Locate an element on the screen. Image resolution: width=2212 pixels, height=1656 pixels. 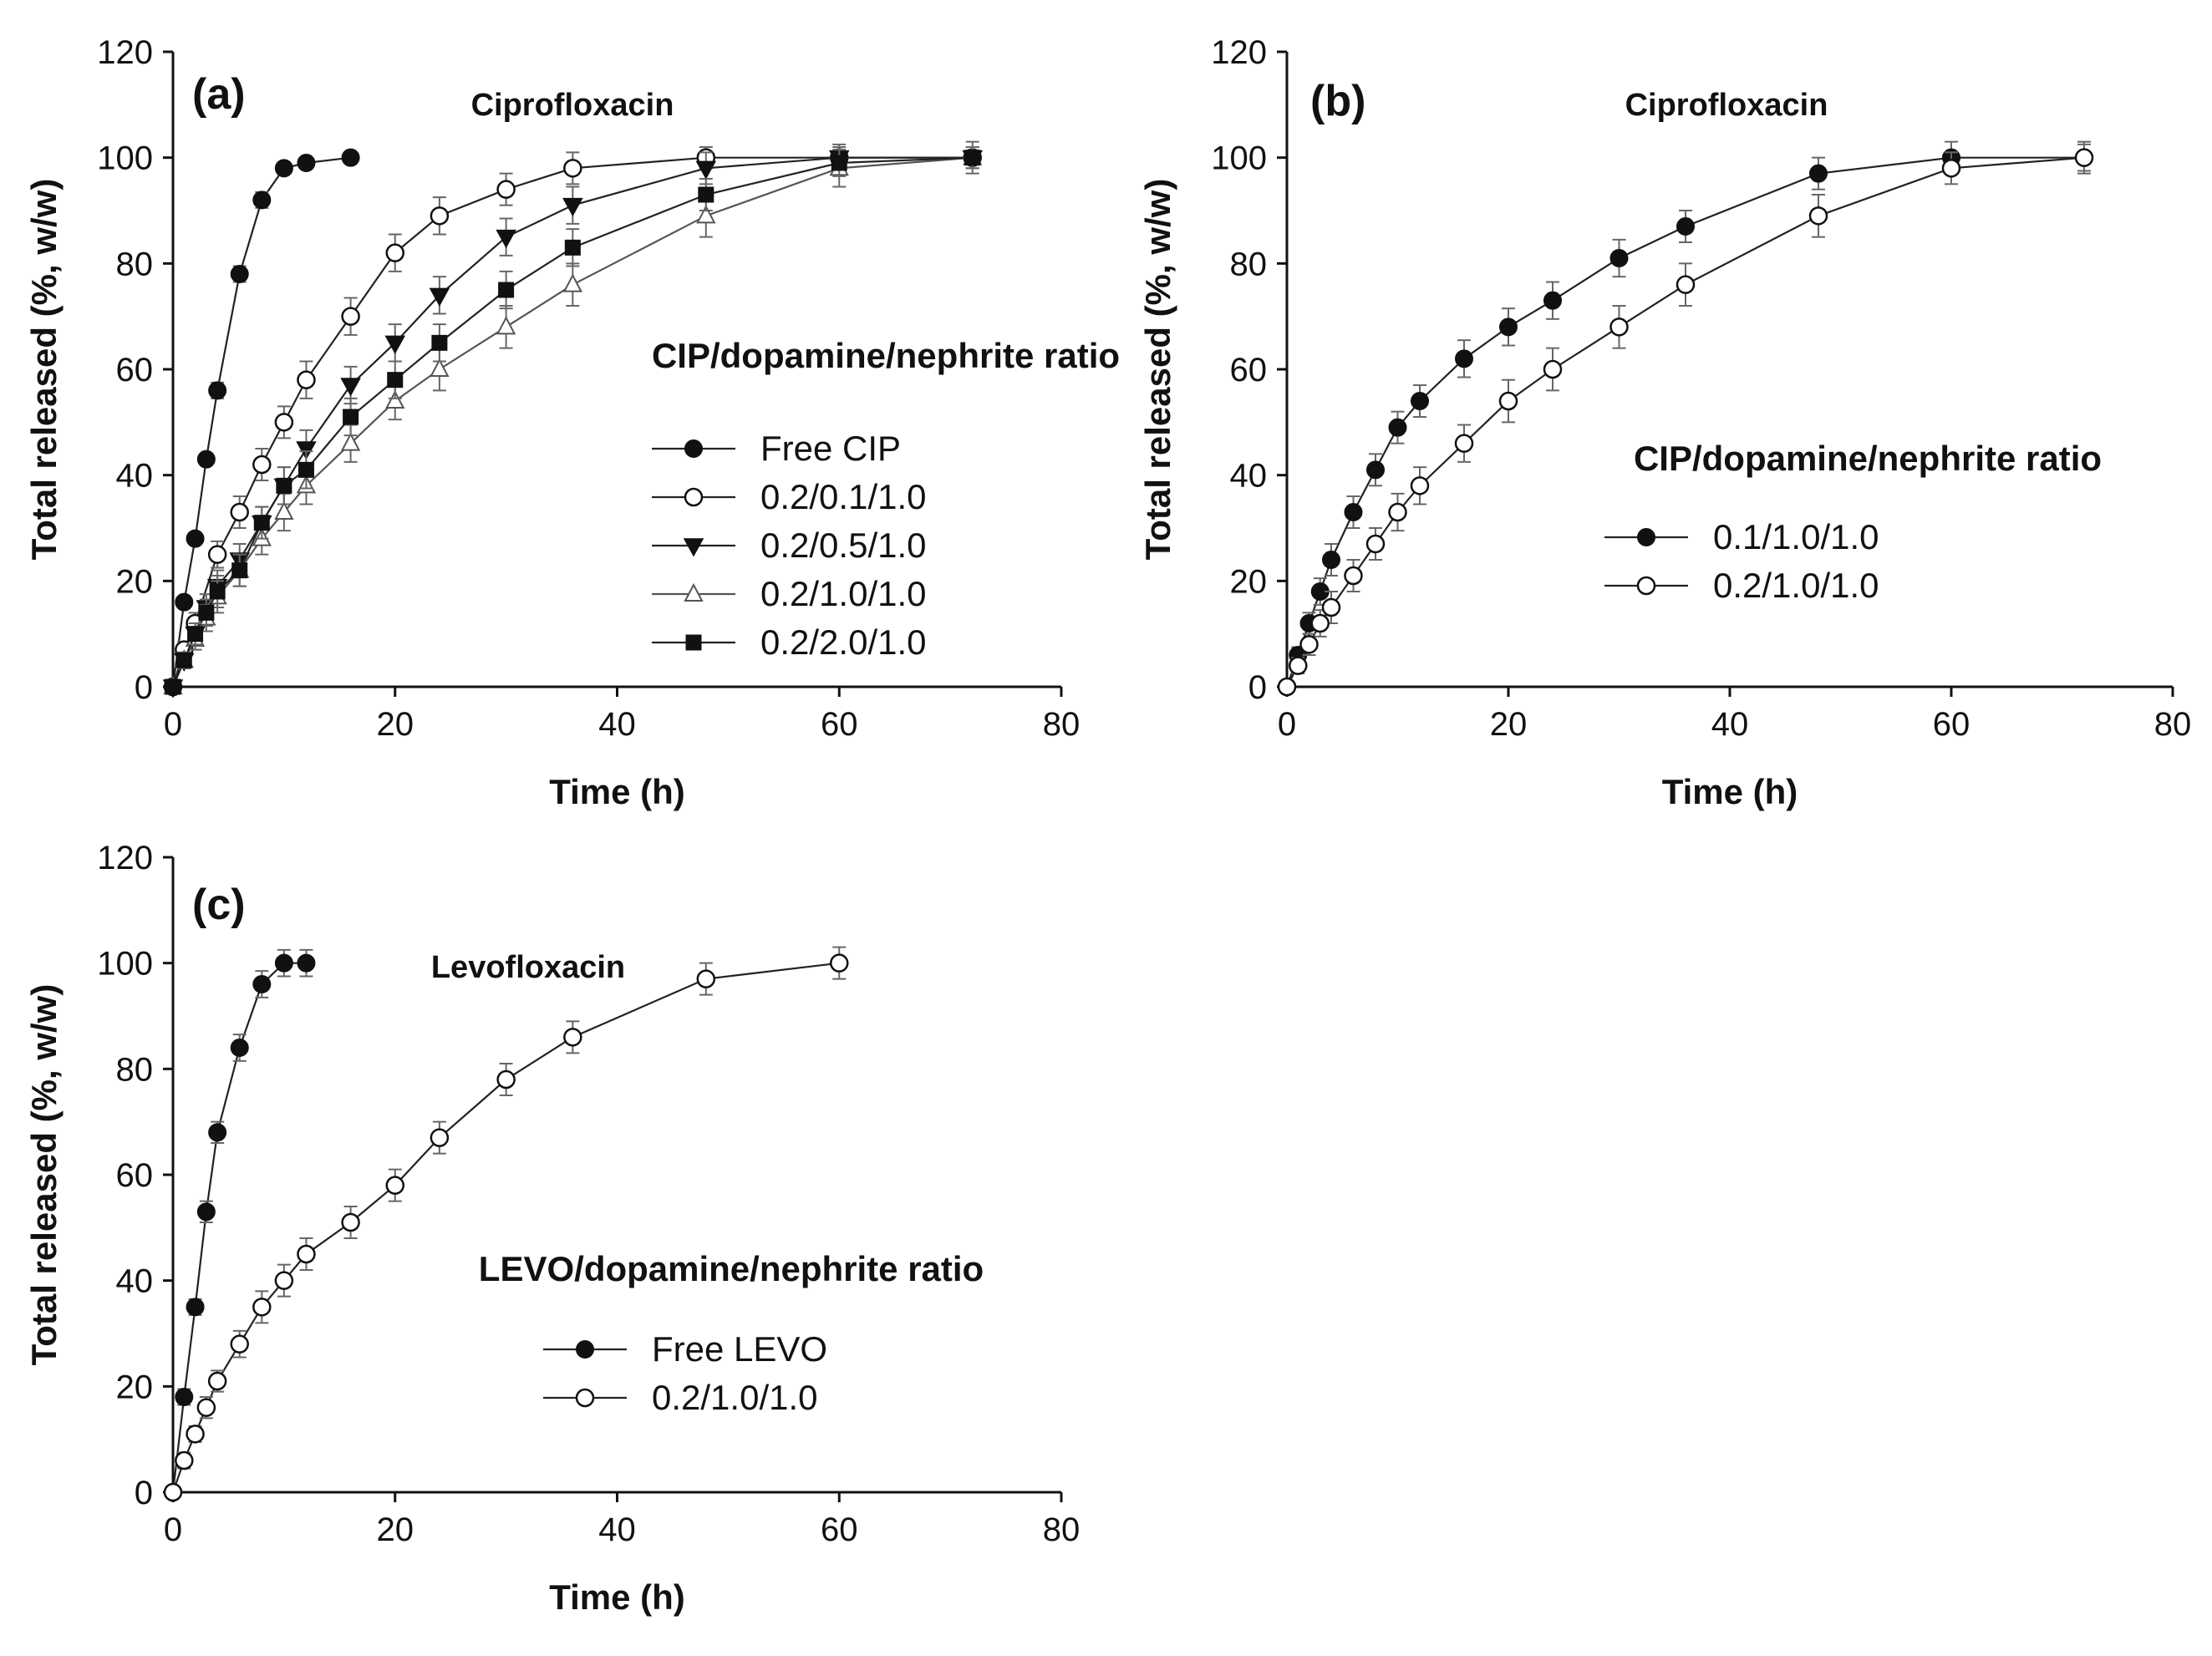
legend-entry: 0.1/1.0/1.0 is located at coordinates (1741, 536).